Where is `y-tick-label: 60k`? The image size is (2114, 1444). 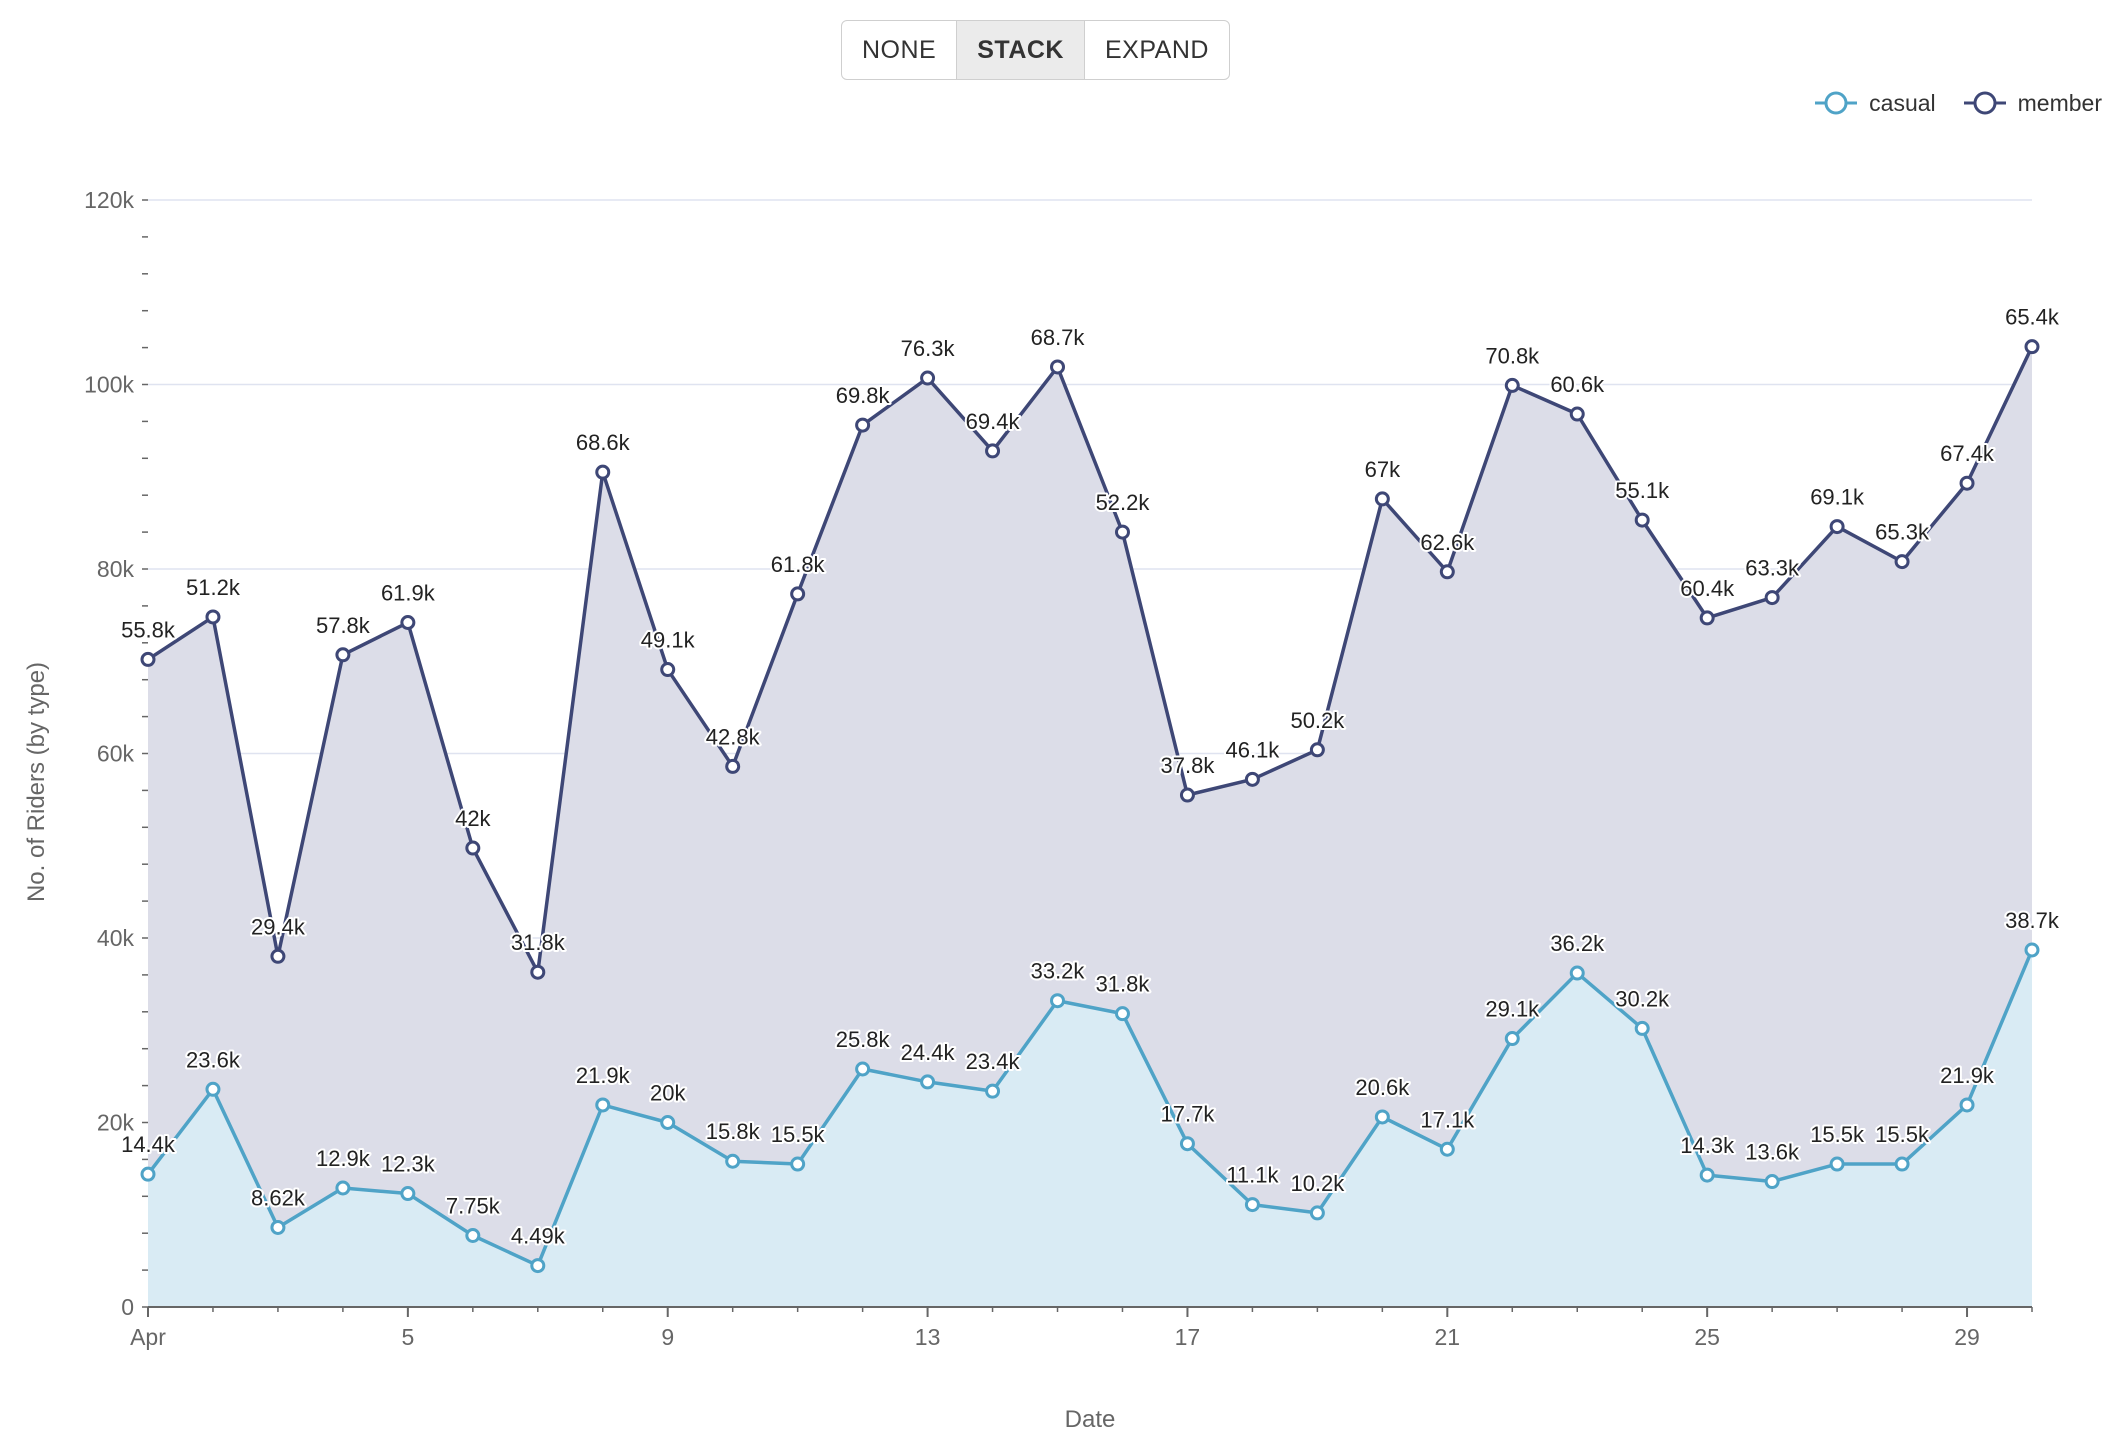
y-tick-label: 60k is located at coordinates (116, 754).